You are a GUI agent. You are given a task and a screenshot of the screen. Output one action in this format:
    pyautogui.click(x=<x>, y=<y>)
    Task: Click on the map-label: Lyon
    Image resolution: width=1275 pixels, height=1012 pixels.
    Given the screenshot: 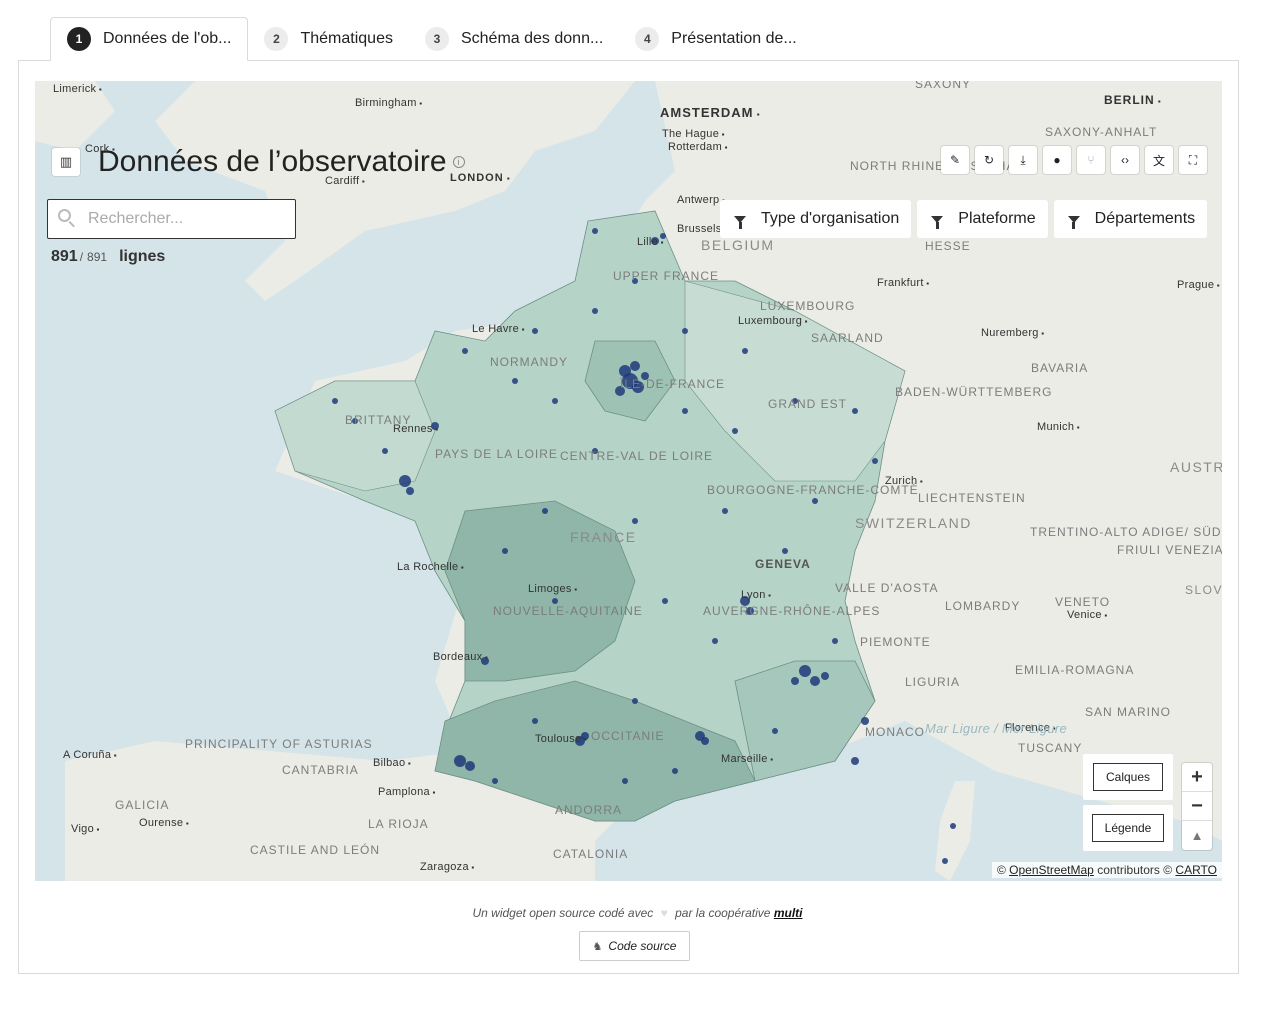 What is the action you would take?
    pyautogui.click(x=756, y=595)
    